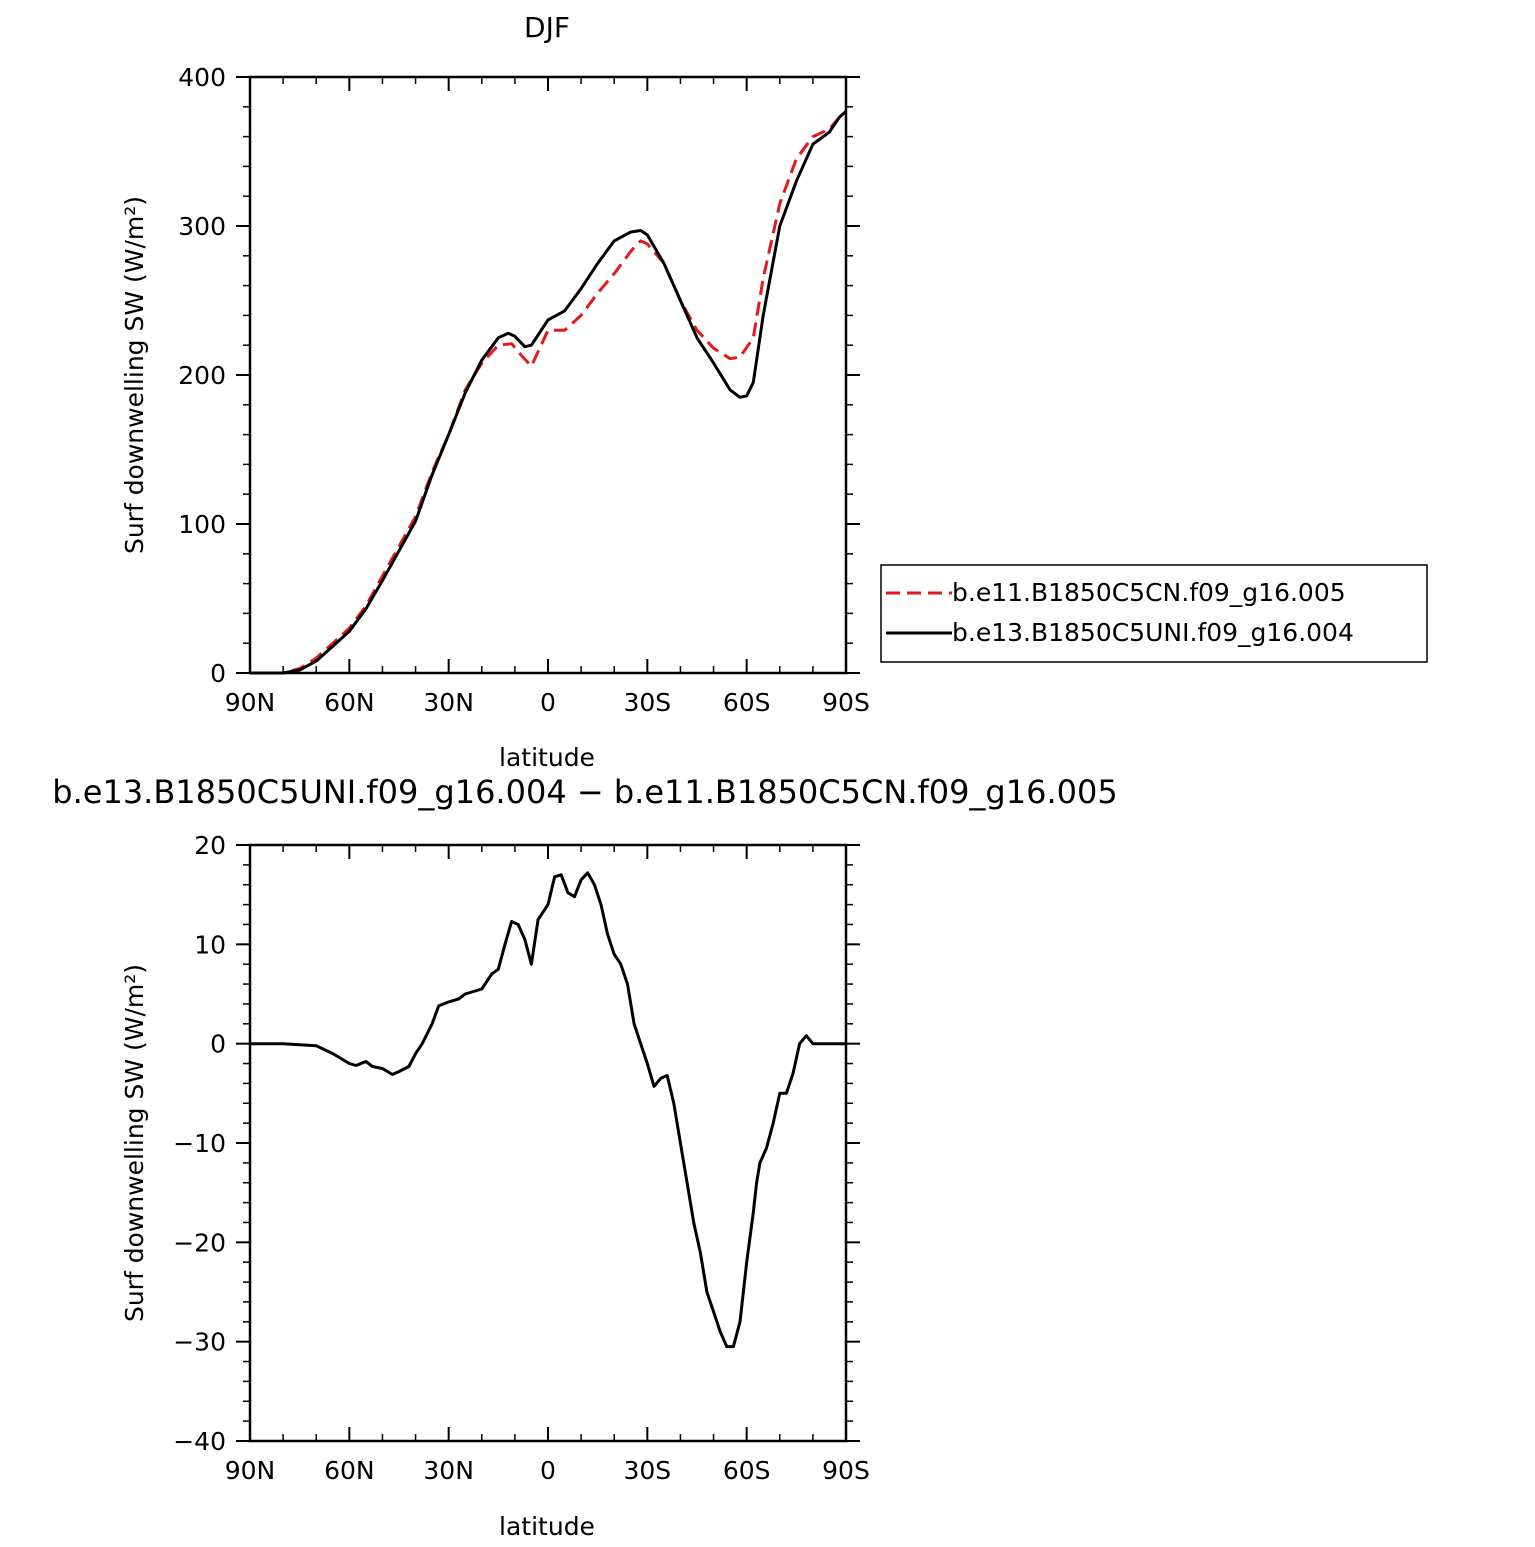  What do you see at coordinates (547, 1526) in the screenshot?
I see `bottom-x-axis-label: latitude` at bounding box center [547, 1526].